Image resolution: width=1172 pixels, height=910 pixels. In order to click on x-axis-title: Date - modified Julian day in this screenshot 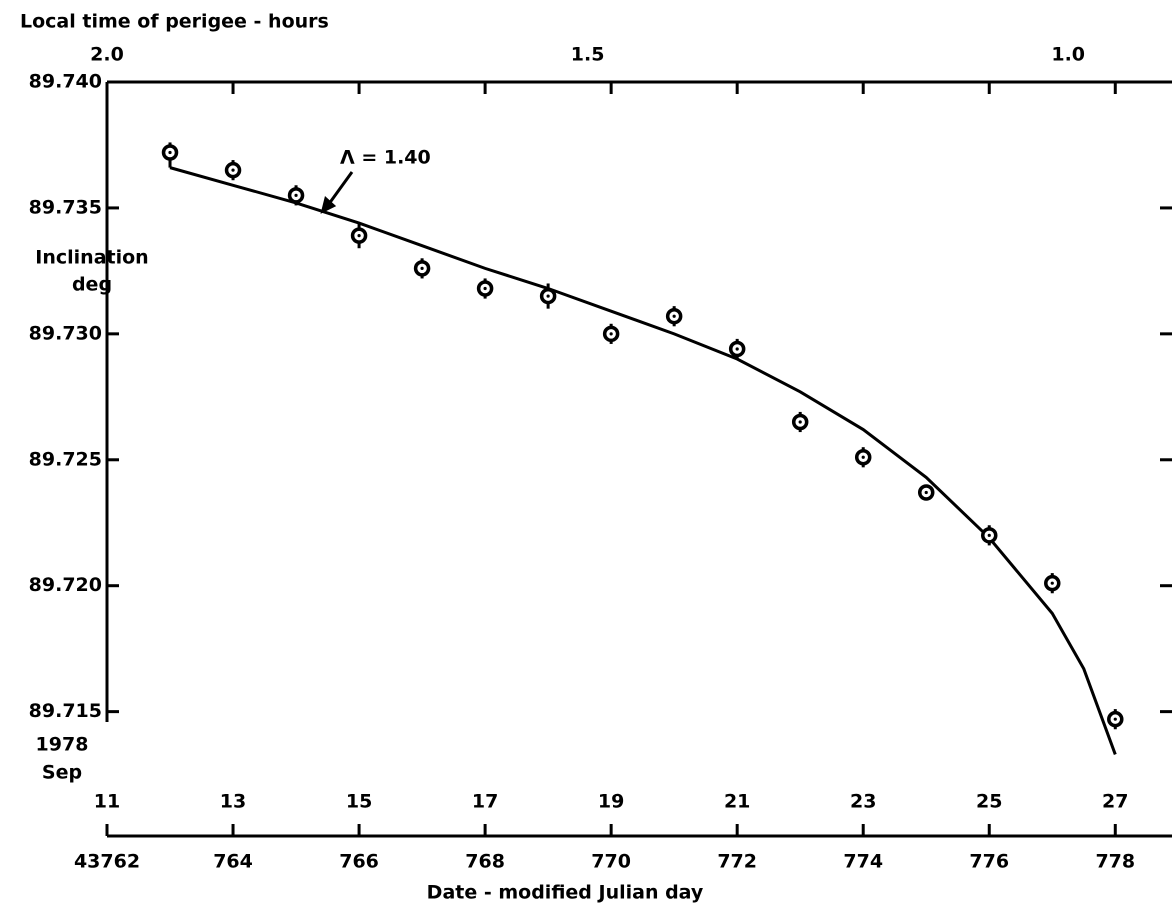, I will do `click(565, 893)`.